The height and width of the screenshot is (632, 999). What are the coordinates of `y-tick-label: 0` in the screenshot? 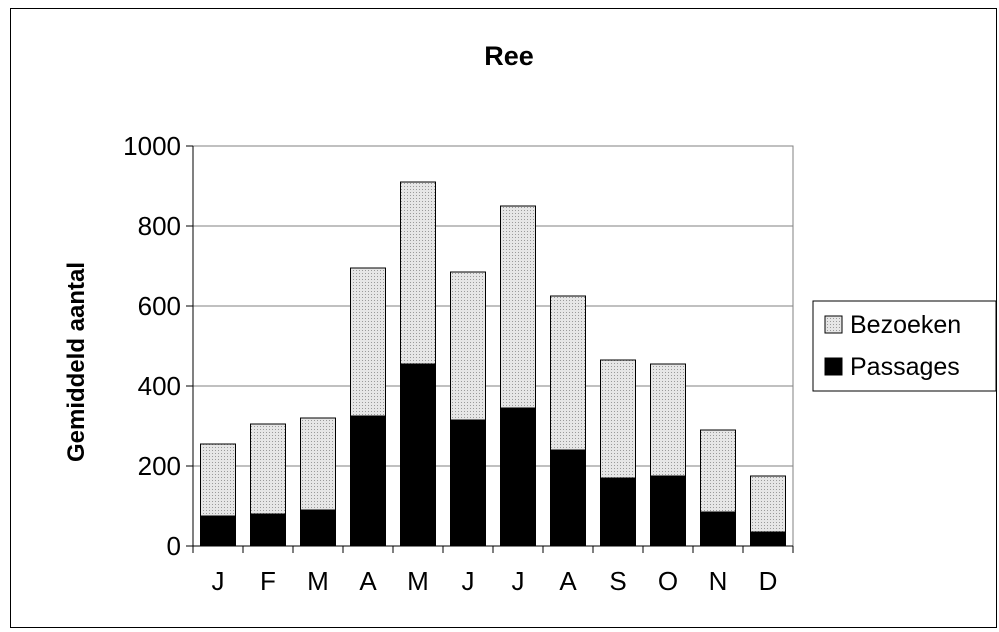 It's located at (174, 546).